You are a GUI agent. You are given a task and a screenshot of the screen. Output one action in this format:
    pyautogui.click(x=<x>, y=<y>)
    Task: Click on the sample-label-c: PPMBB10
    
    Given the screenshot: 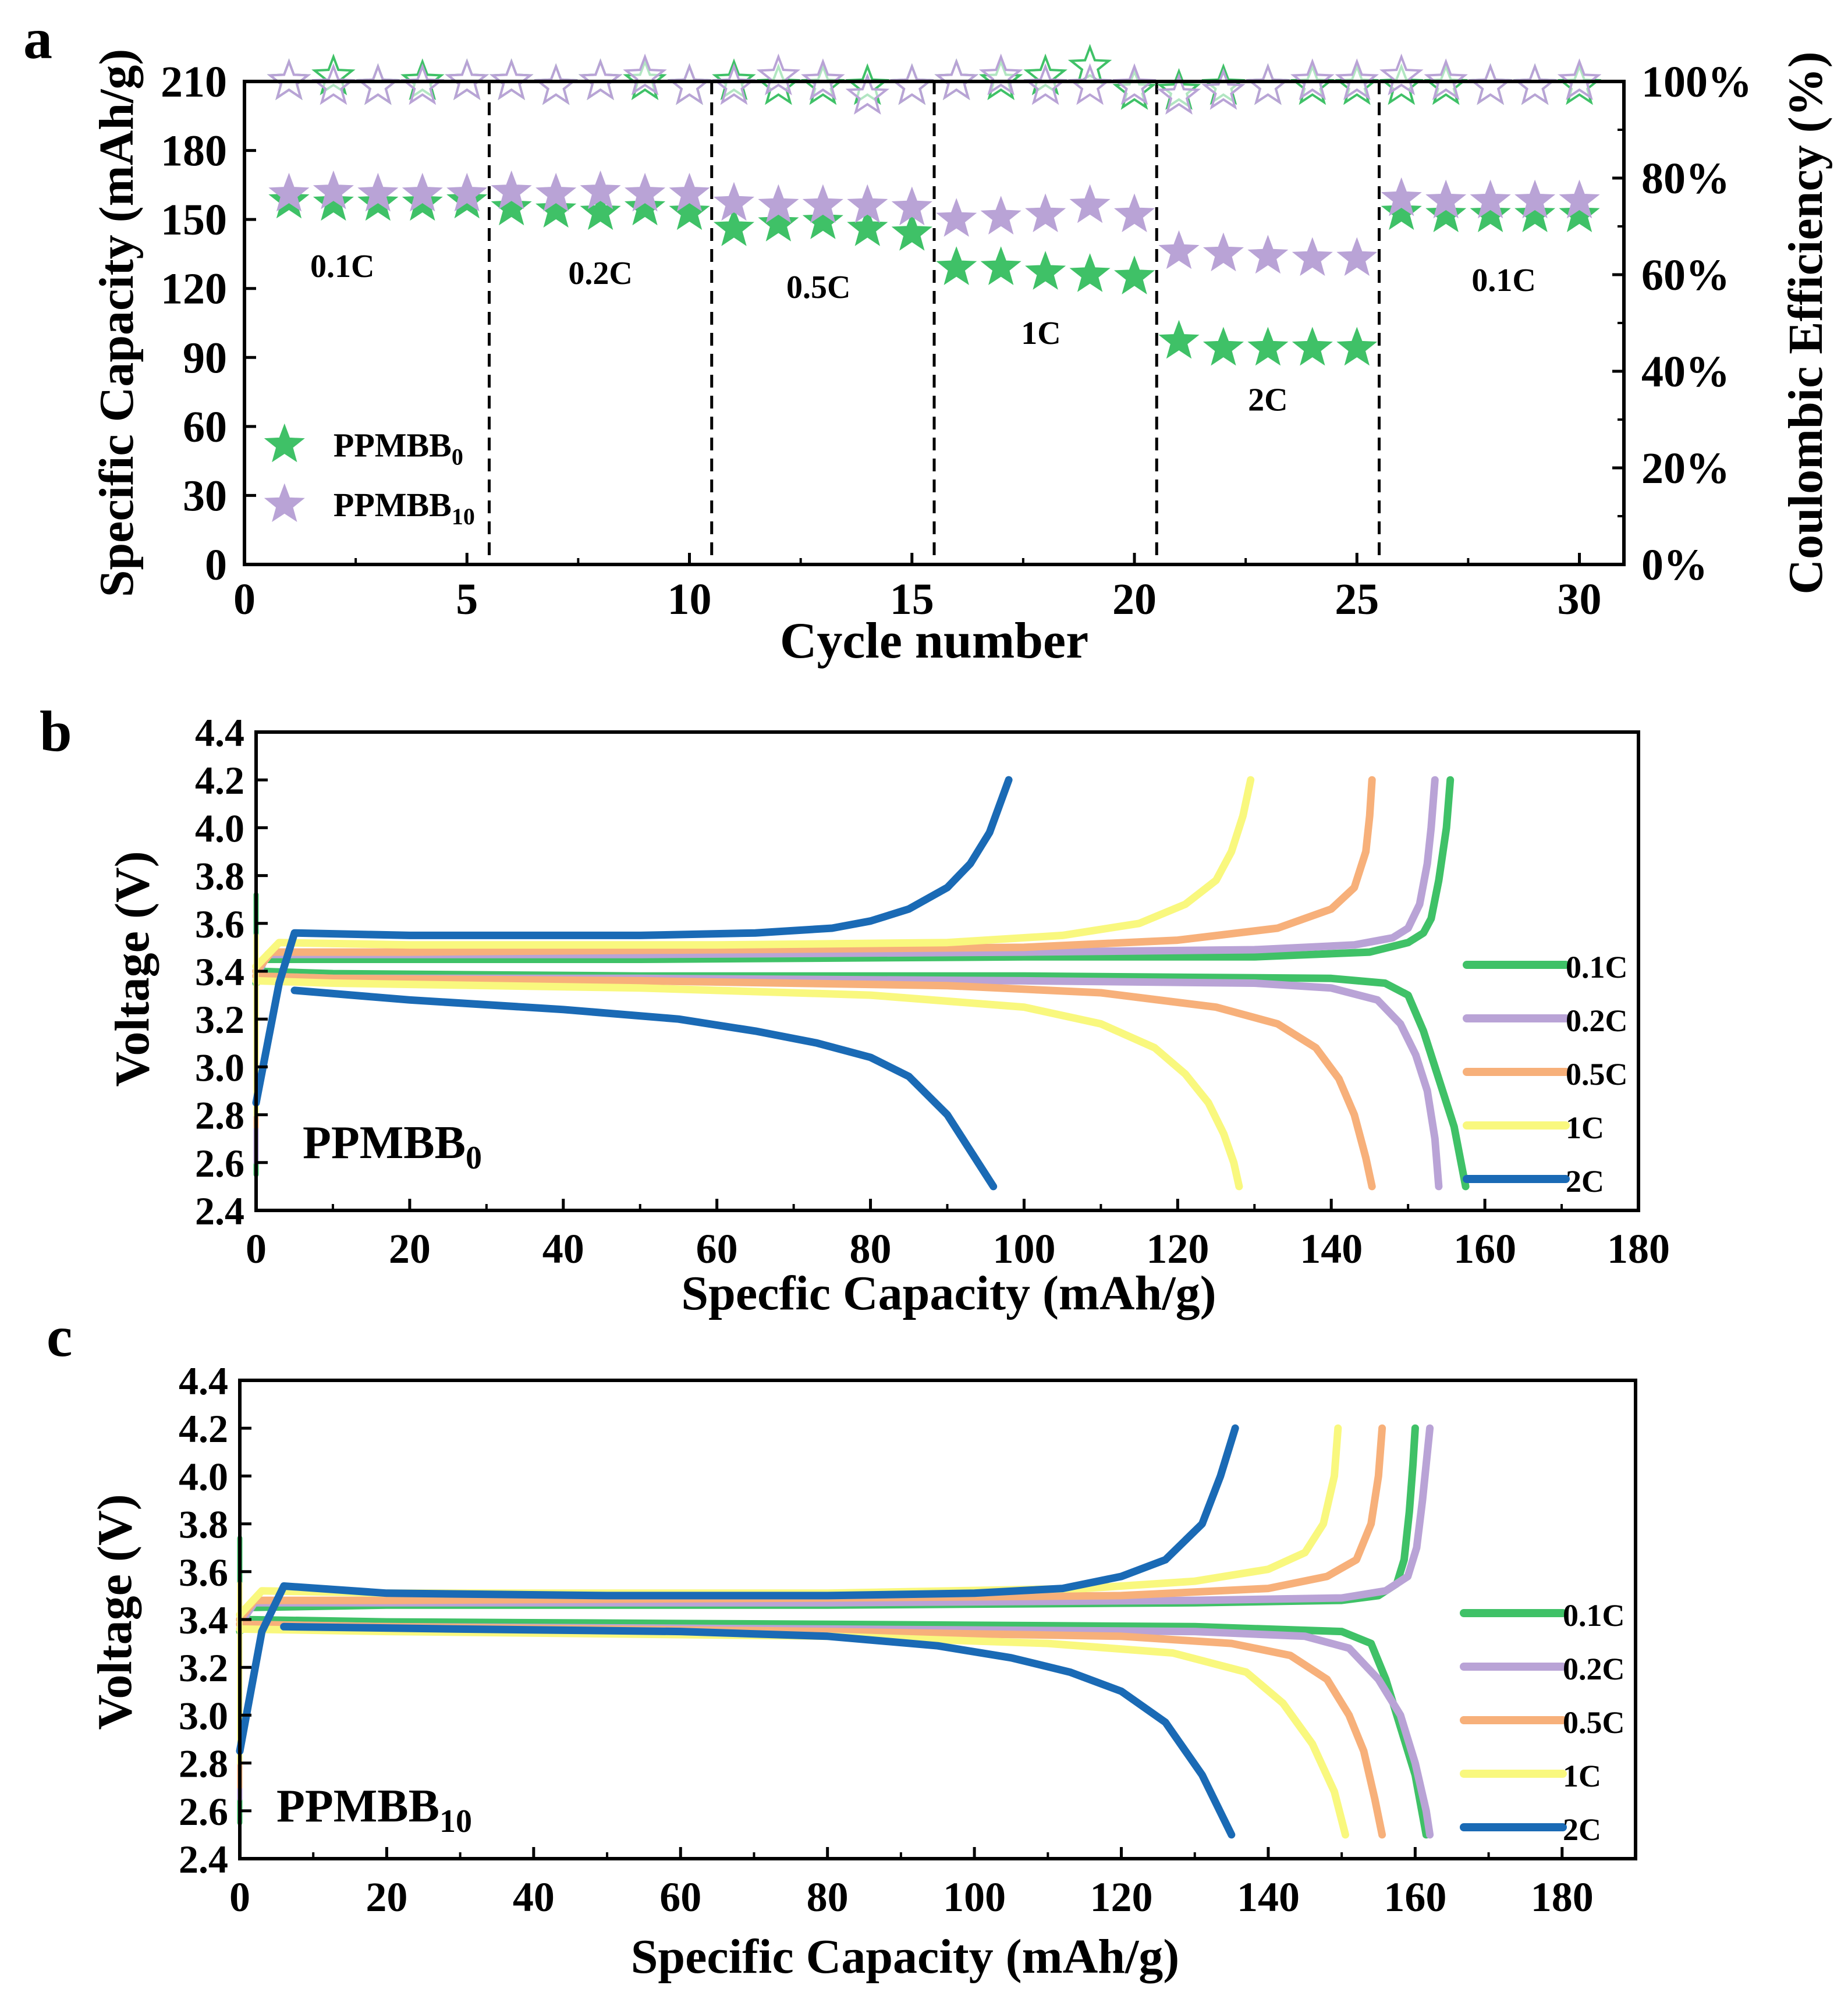 What is the action you would take?
    pyautogui.click(x=374, y=1810)
    